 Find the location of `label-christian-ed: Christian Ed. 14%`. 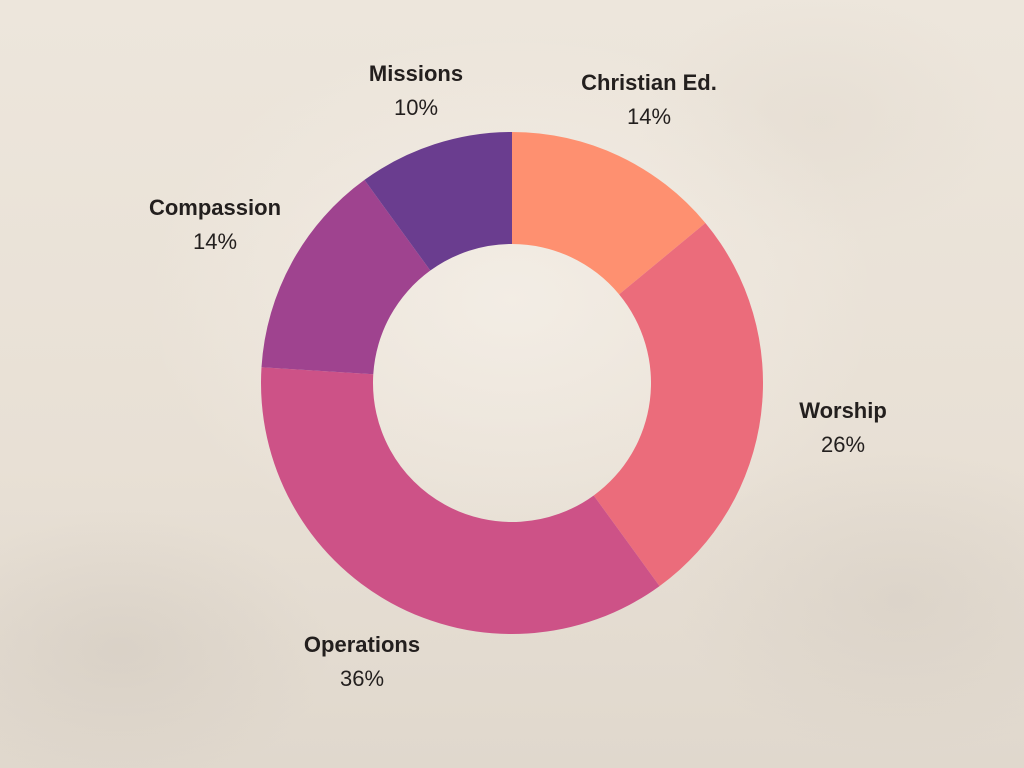

label-christian-ed: Christian Ed. 14% is located at coordinates (649, 100).